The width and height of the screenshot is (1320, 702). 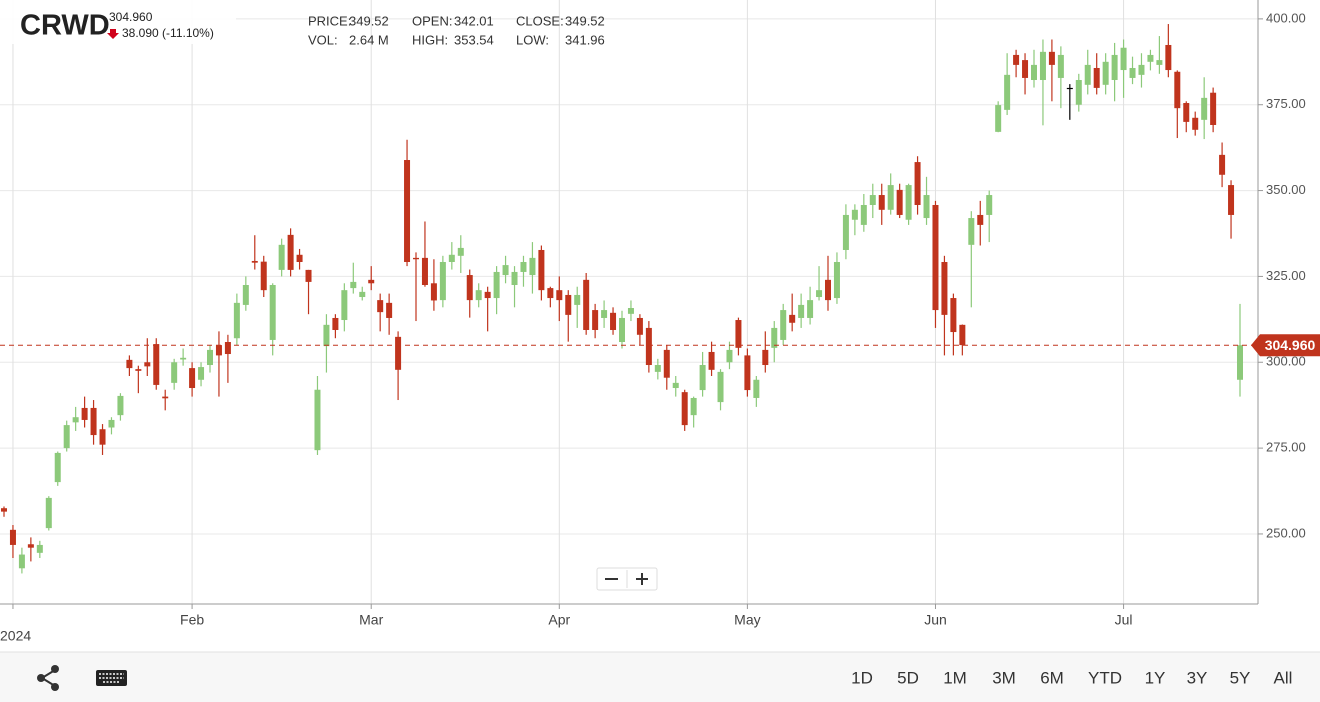 I want to click on range-button: 5Y, so click(x=1240, y=677).